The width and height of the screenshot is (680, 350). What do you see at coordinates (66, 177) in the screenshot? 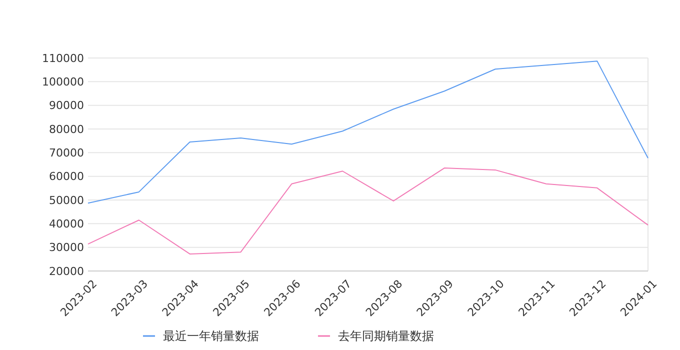
I see `y-tick-label: 60000` at bounding box center [66, 177].